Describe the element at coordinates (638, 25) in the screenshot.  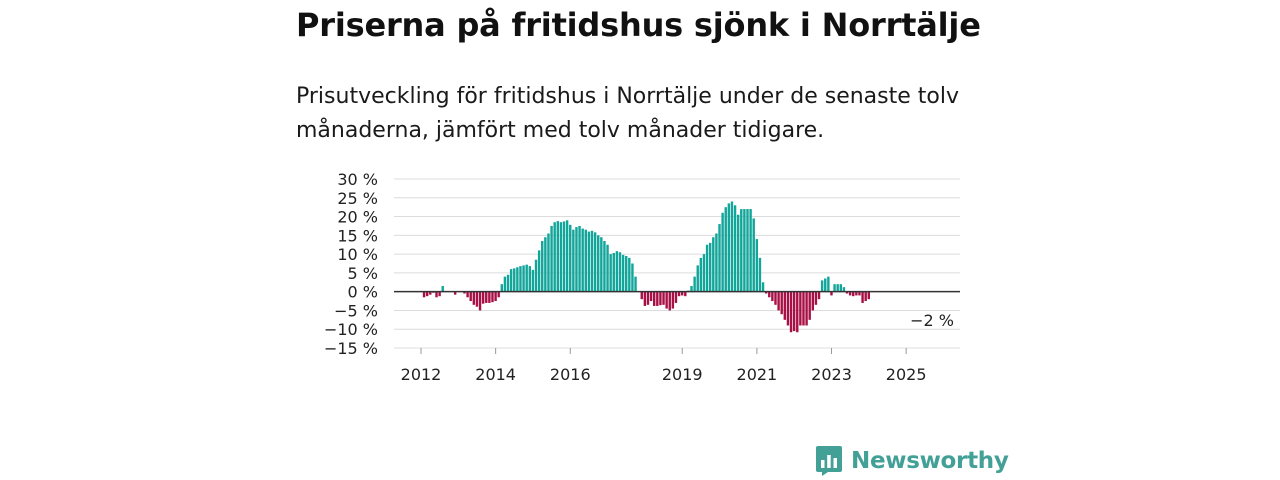
I see `chart-title: Priserna på fritidshus sjönk i Norrtälje` at that location.